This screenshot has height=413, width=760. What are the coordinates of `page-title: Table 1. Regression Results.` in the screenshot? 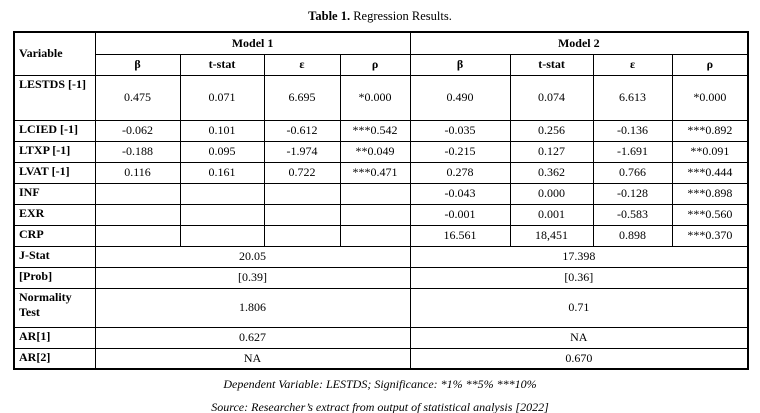 It's located at (380, 16).